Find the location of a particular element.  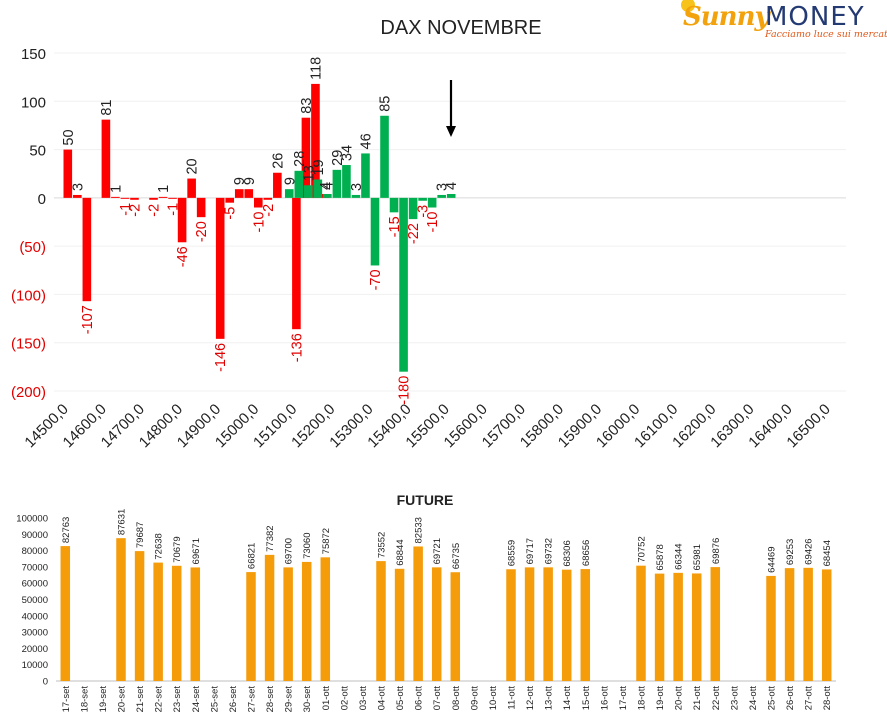

future-x-tick-label: 02-ott is located at coordinates (344, 698).